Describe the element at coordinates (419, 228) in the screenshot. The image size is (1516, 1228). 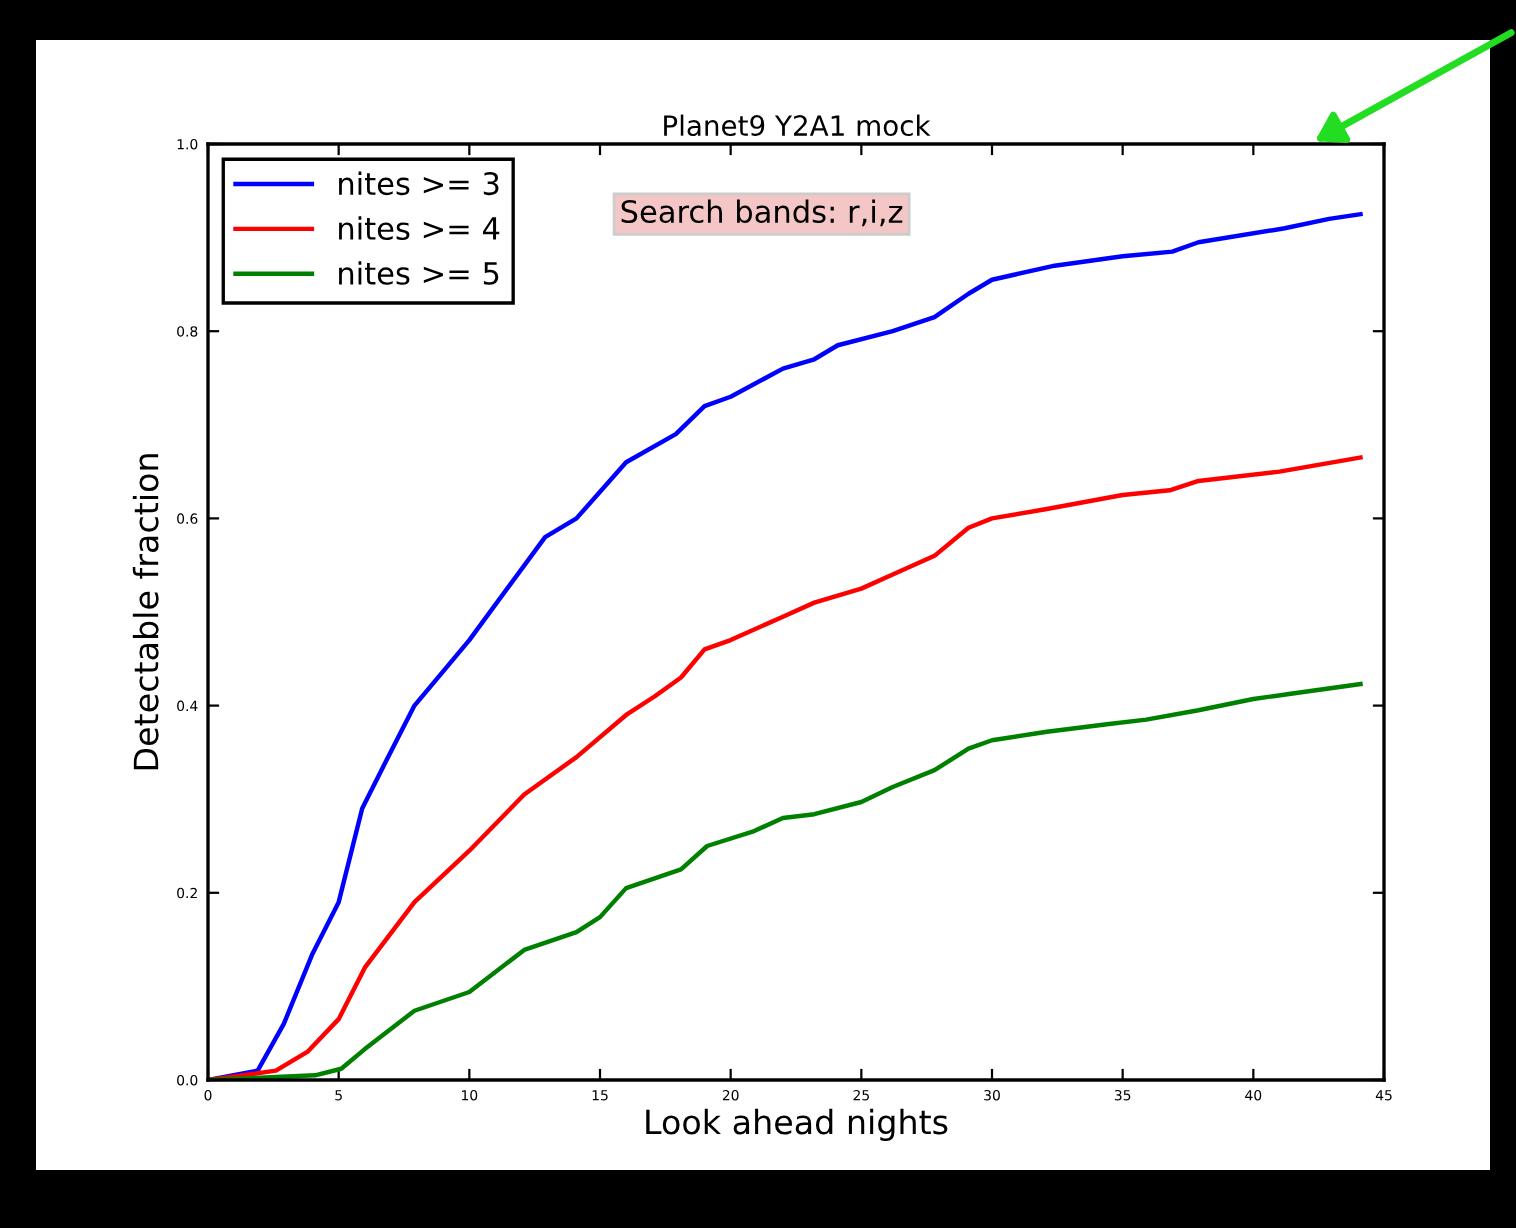
I see `legend-label: nites >= 4` at that location.